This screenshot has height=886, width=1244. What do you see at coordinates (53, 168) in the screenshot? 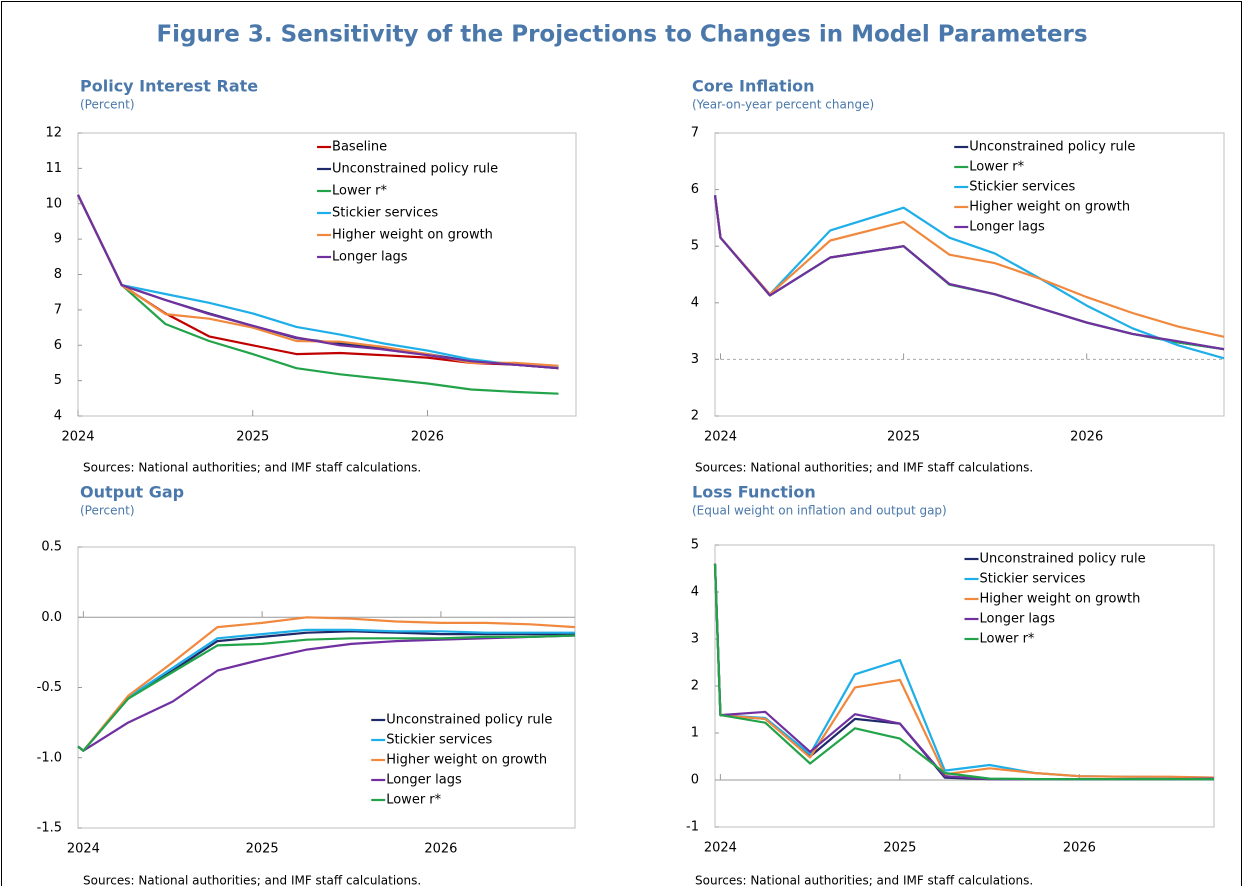
I see `y-tick-label: 11` at bounding box center [53, 168].